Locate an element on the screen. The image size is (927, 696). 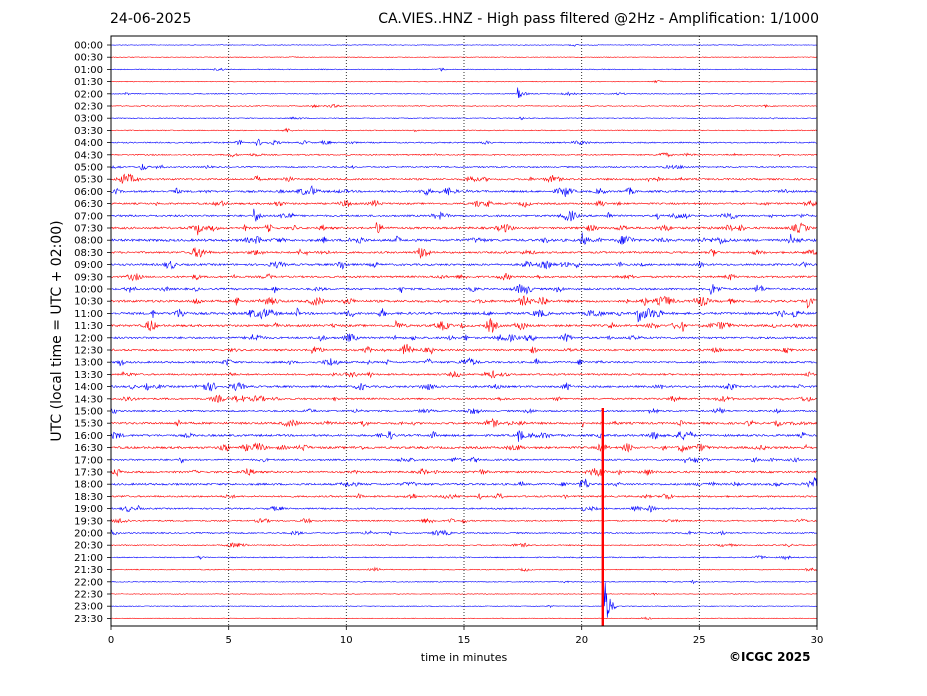
x-tick-label: 20 is located at coordinates (581, 640).